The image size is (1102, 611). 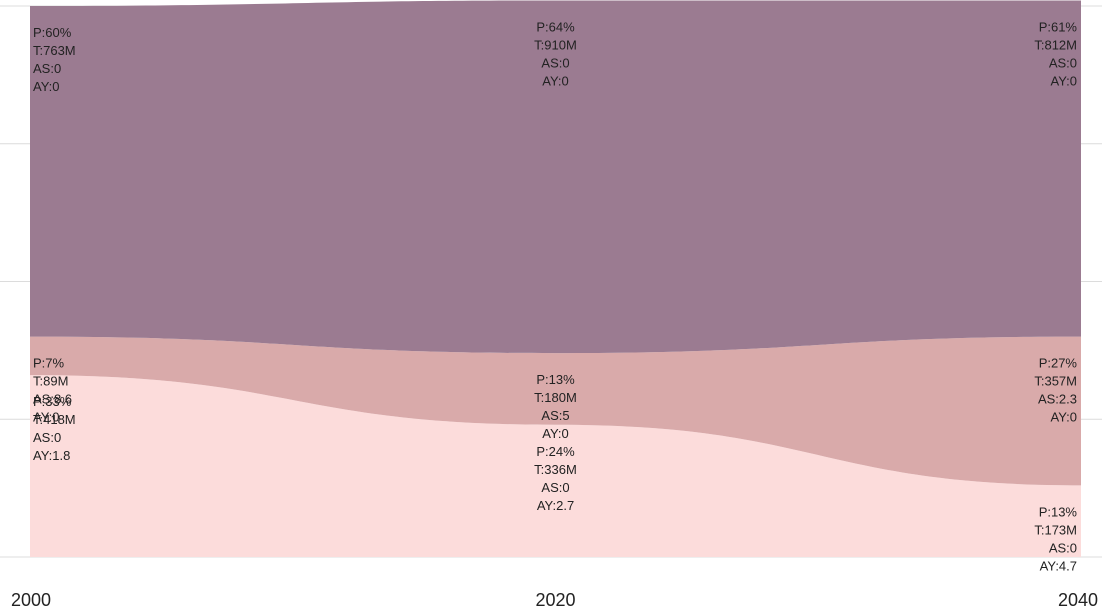 I want to click on data-label: AS:8.6, so click(x=52, y=399).